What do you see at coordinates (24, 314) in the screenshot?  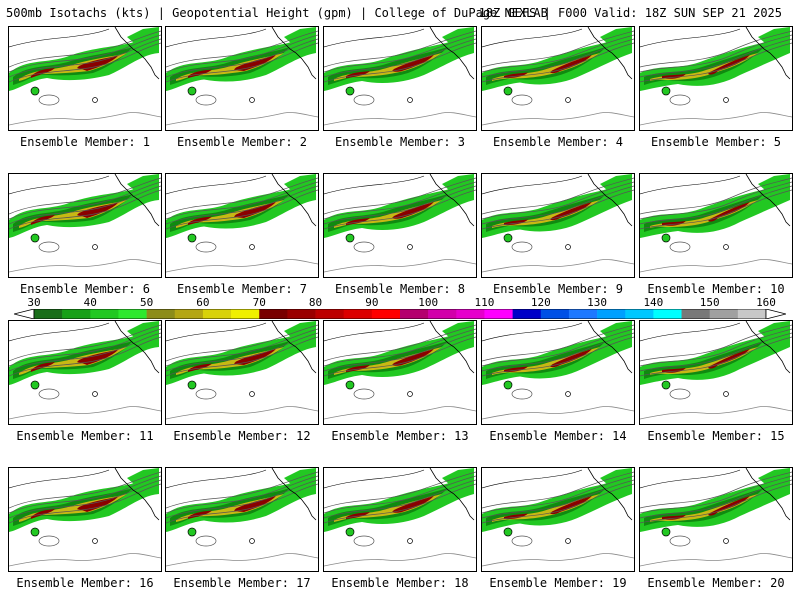 I see `colorbar-low-arrow` at bounding box center [24, 314].